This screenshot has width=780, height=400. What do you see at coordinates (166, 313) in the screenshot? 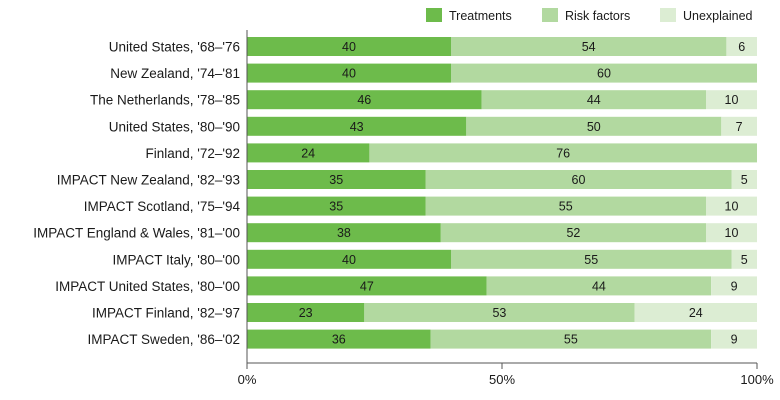
I see `category-label: IMPACT Finland, '82–'97` at bounding box center [166, 313].